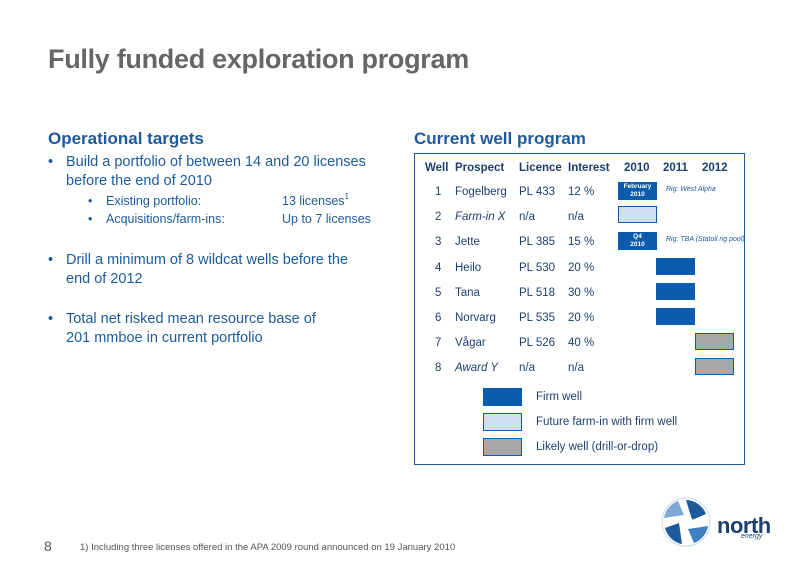 This screenshot has height=566, width=800. Describe the element at coordinates (637, 191) in the screenshot. I see `row-1-timing-tag: February 2010` at that location.